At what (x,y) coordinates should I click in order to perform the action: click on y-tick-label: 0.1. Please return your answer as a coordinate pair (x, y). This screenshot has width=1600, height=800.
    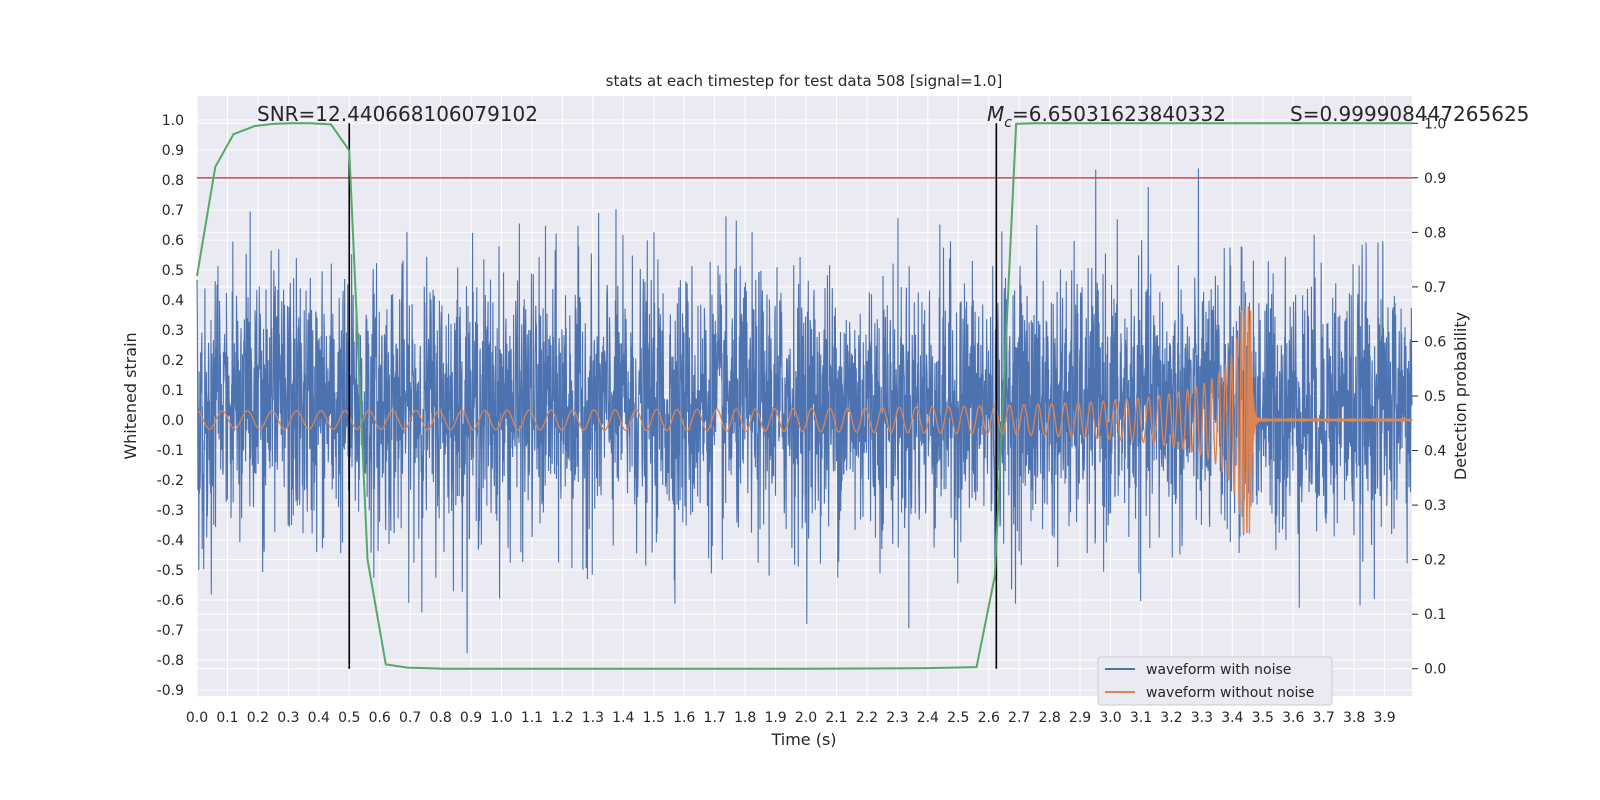
    Looking at the image, I should click on (173, 391).